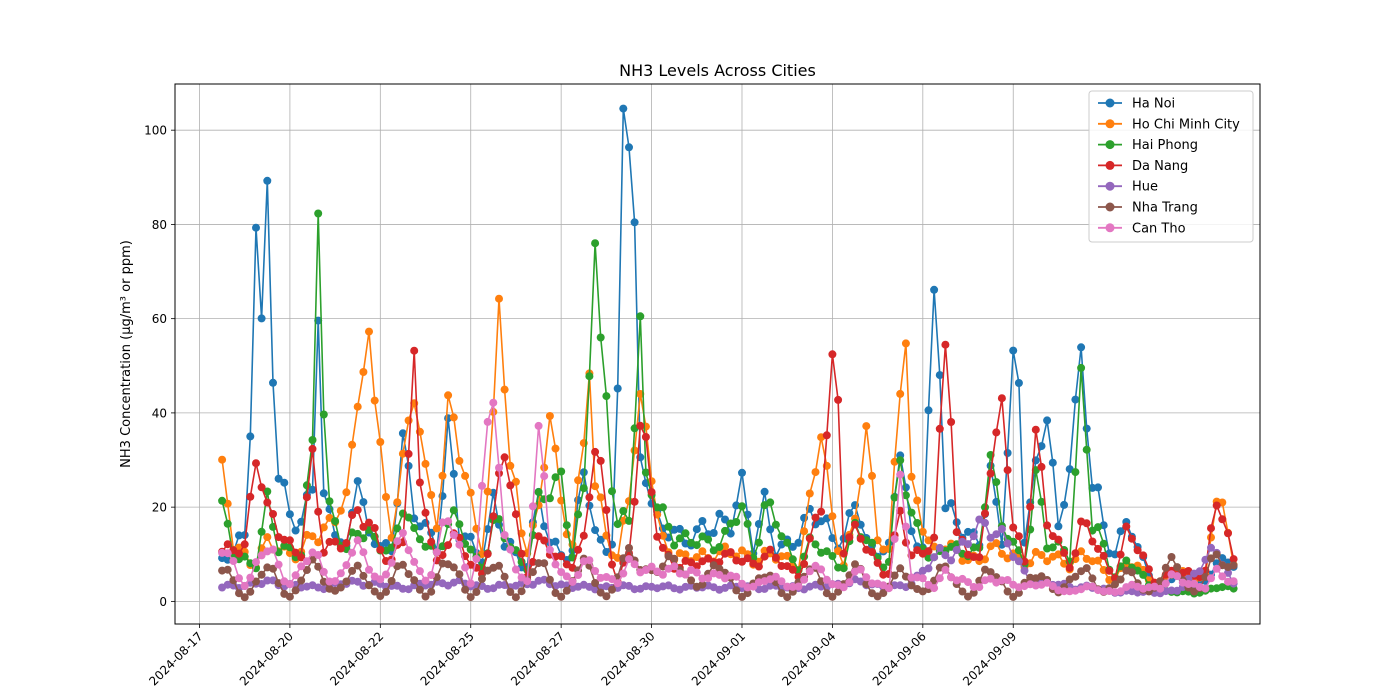 The width and height of the screenshot is (1400, 700). I want to click on y-tick-label: 60, so click(159, 319).